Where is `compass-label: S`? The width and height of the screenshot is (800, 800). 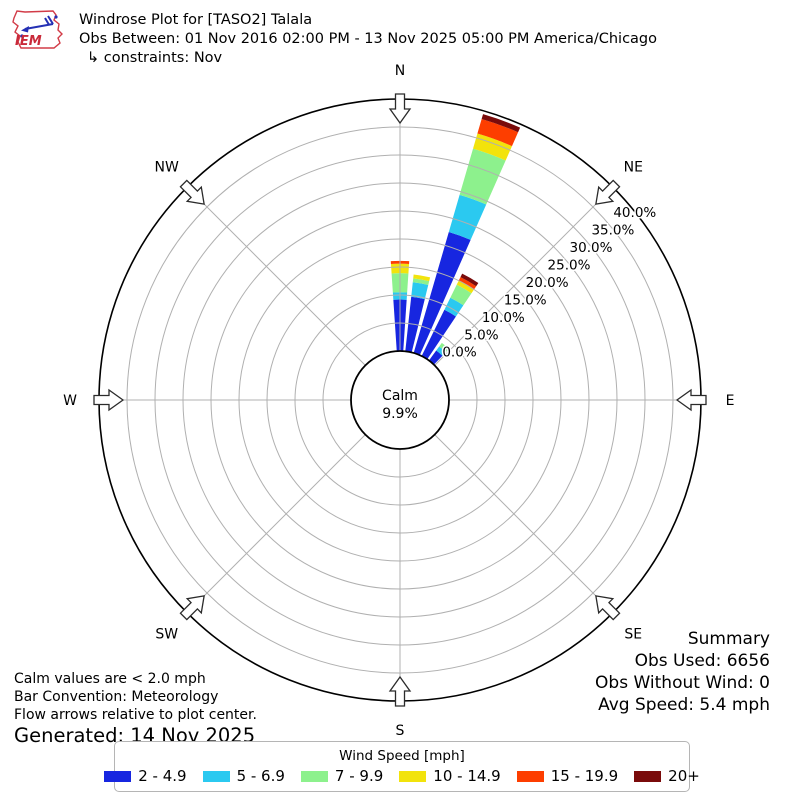 compass-label: S is located at coordinates (400, 731).